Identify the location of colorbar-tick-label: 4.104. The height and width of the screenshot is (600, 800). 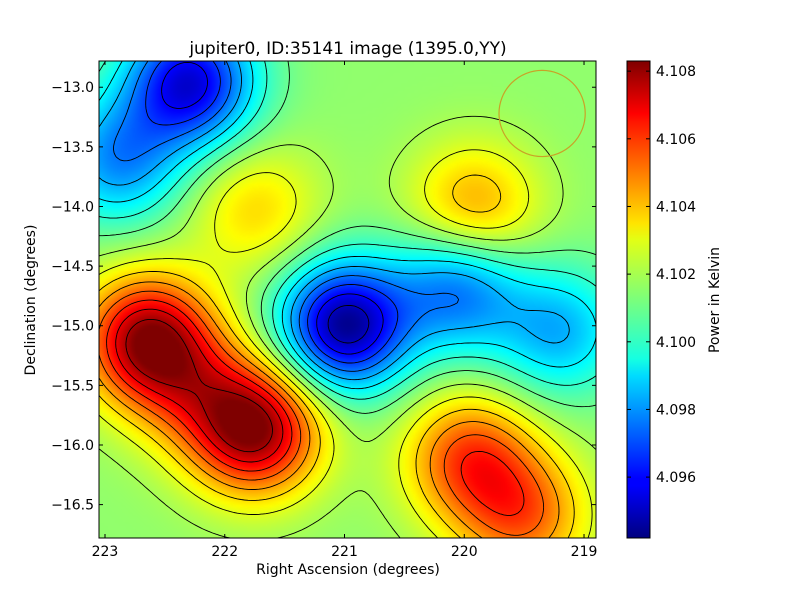
(676, 207).